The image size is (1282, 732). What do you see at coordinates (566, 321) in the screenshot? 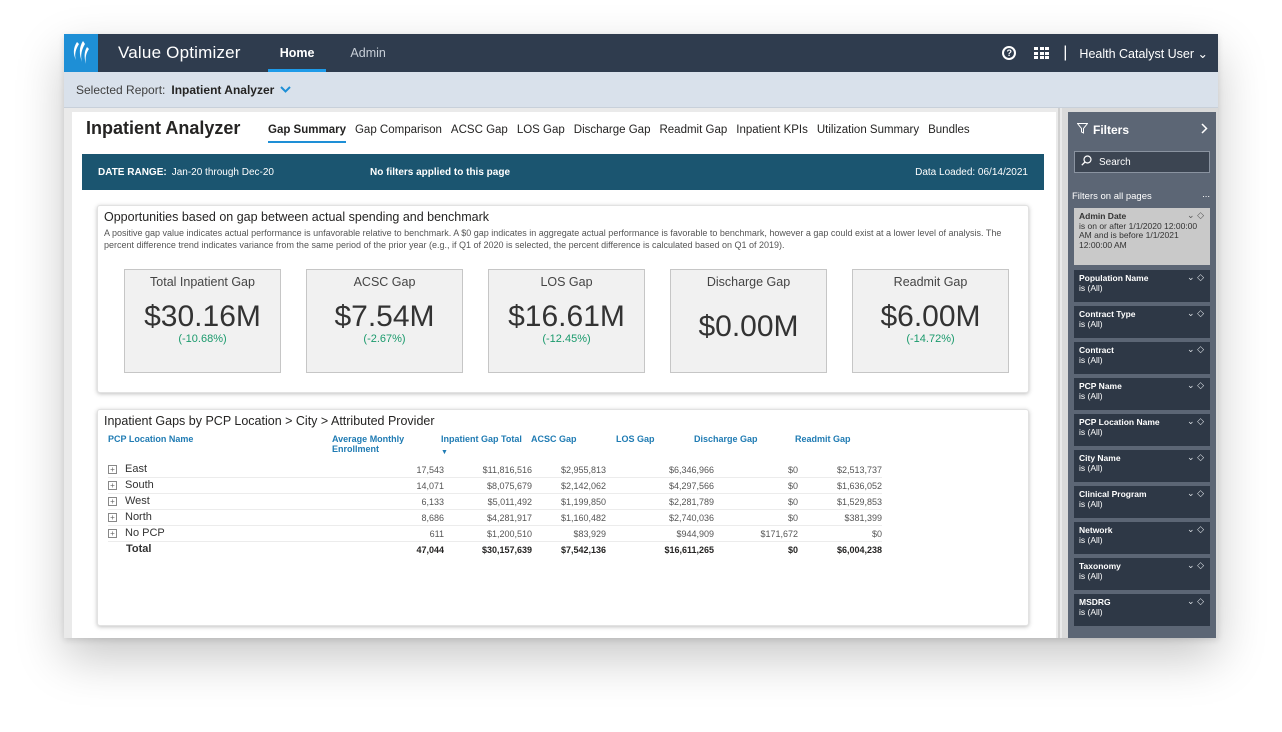
I see `kpi-los-gap: LOS Gap $16.61M (-12.45%)` at bounding box center [566, 321].